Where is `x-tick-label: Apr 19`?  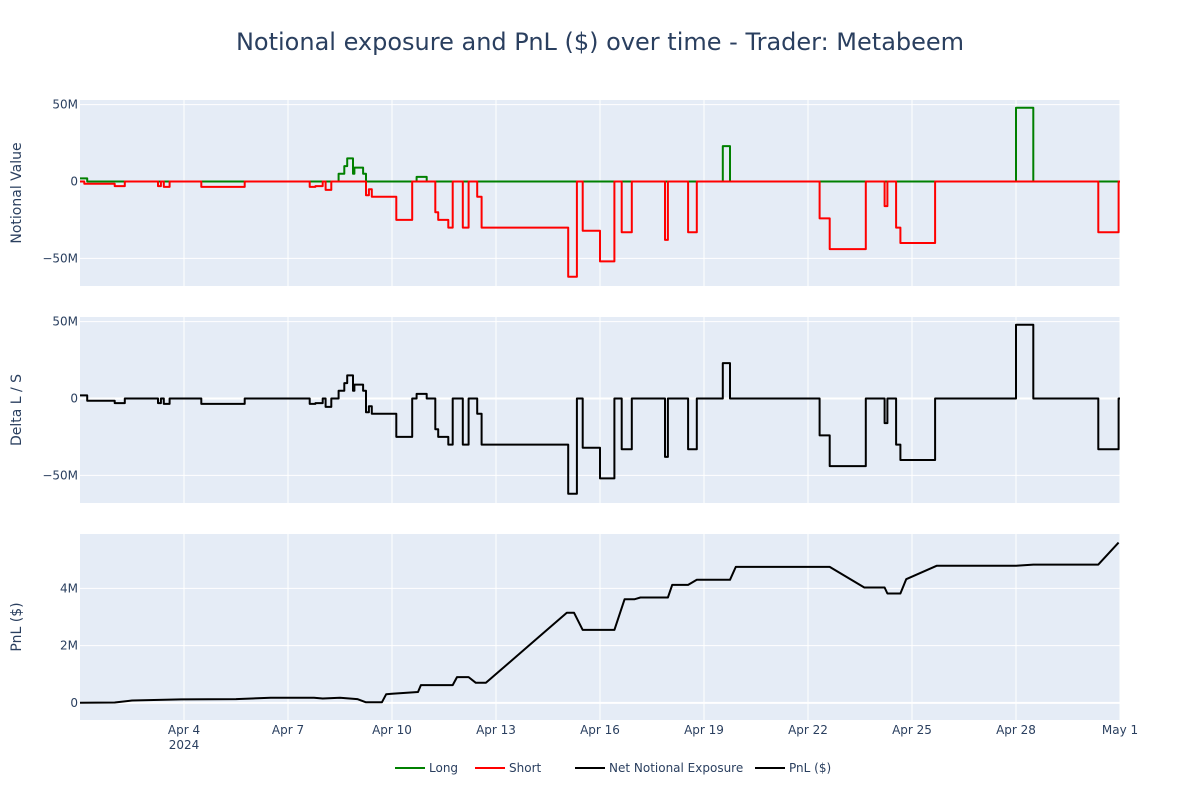 x-tick-label: Apr 19 is located at coordinates (704, 730).